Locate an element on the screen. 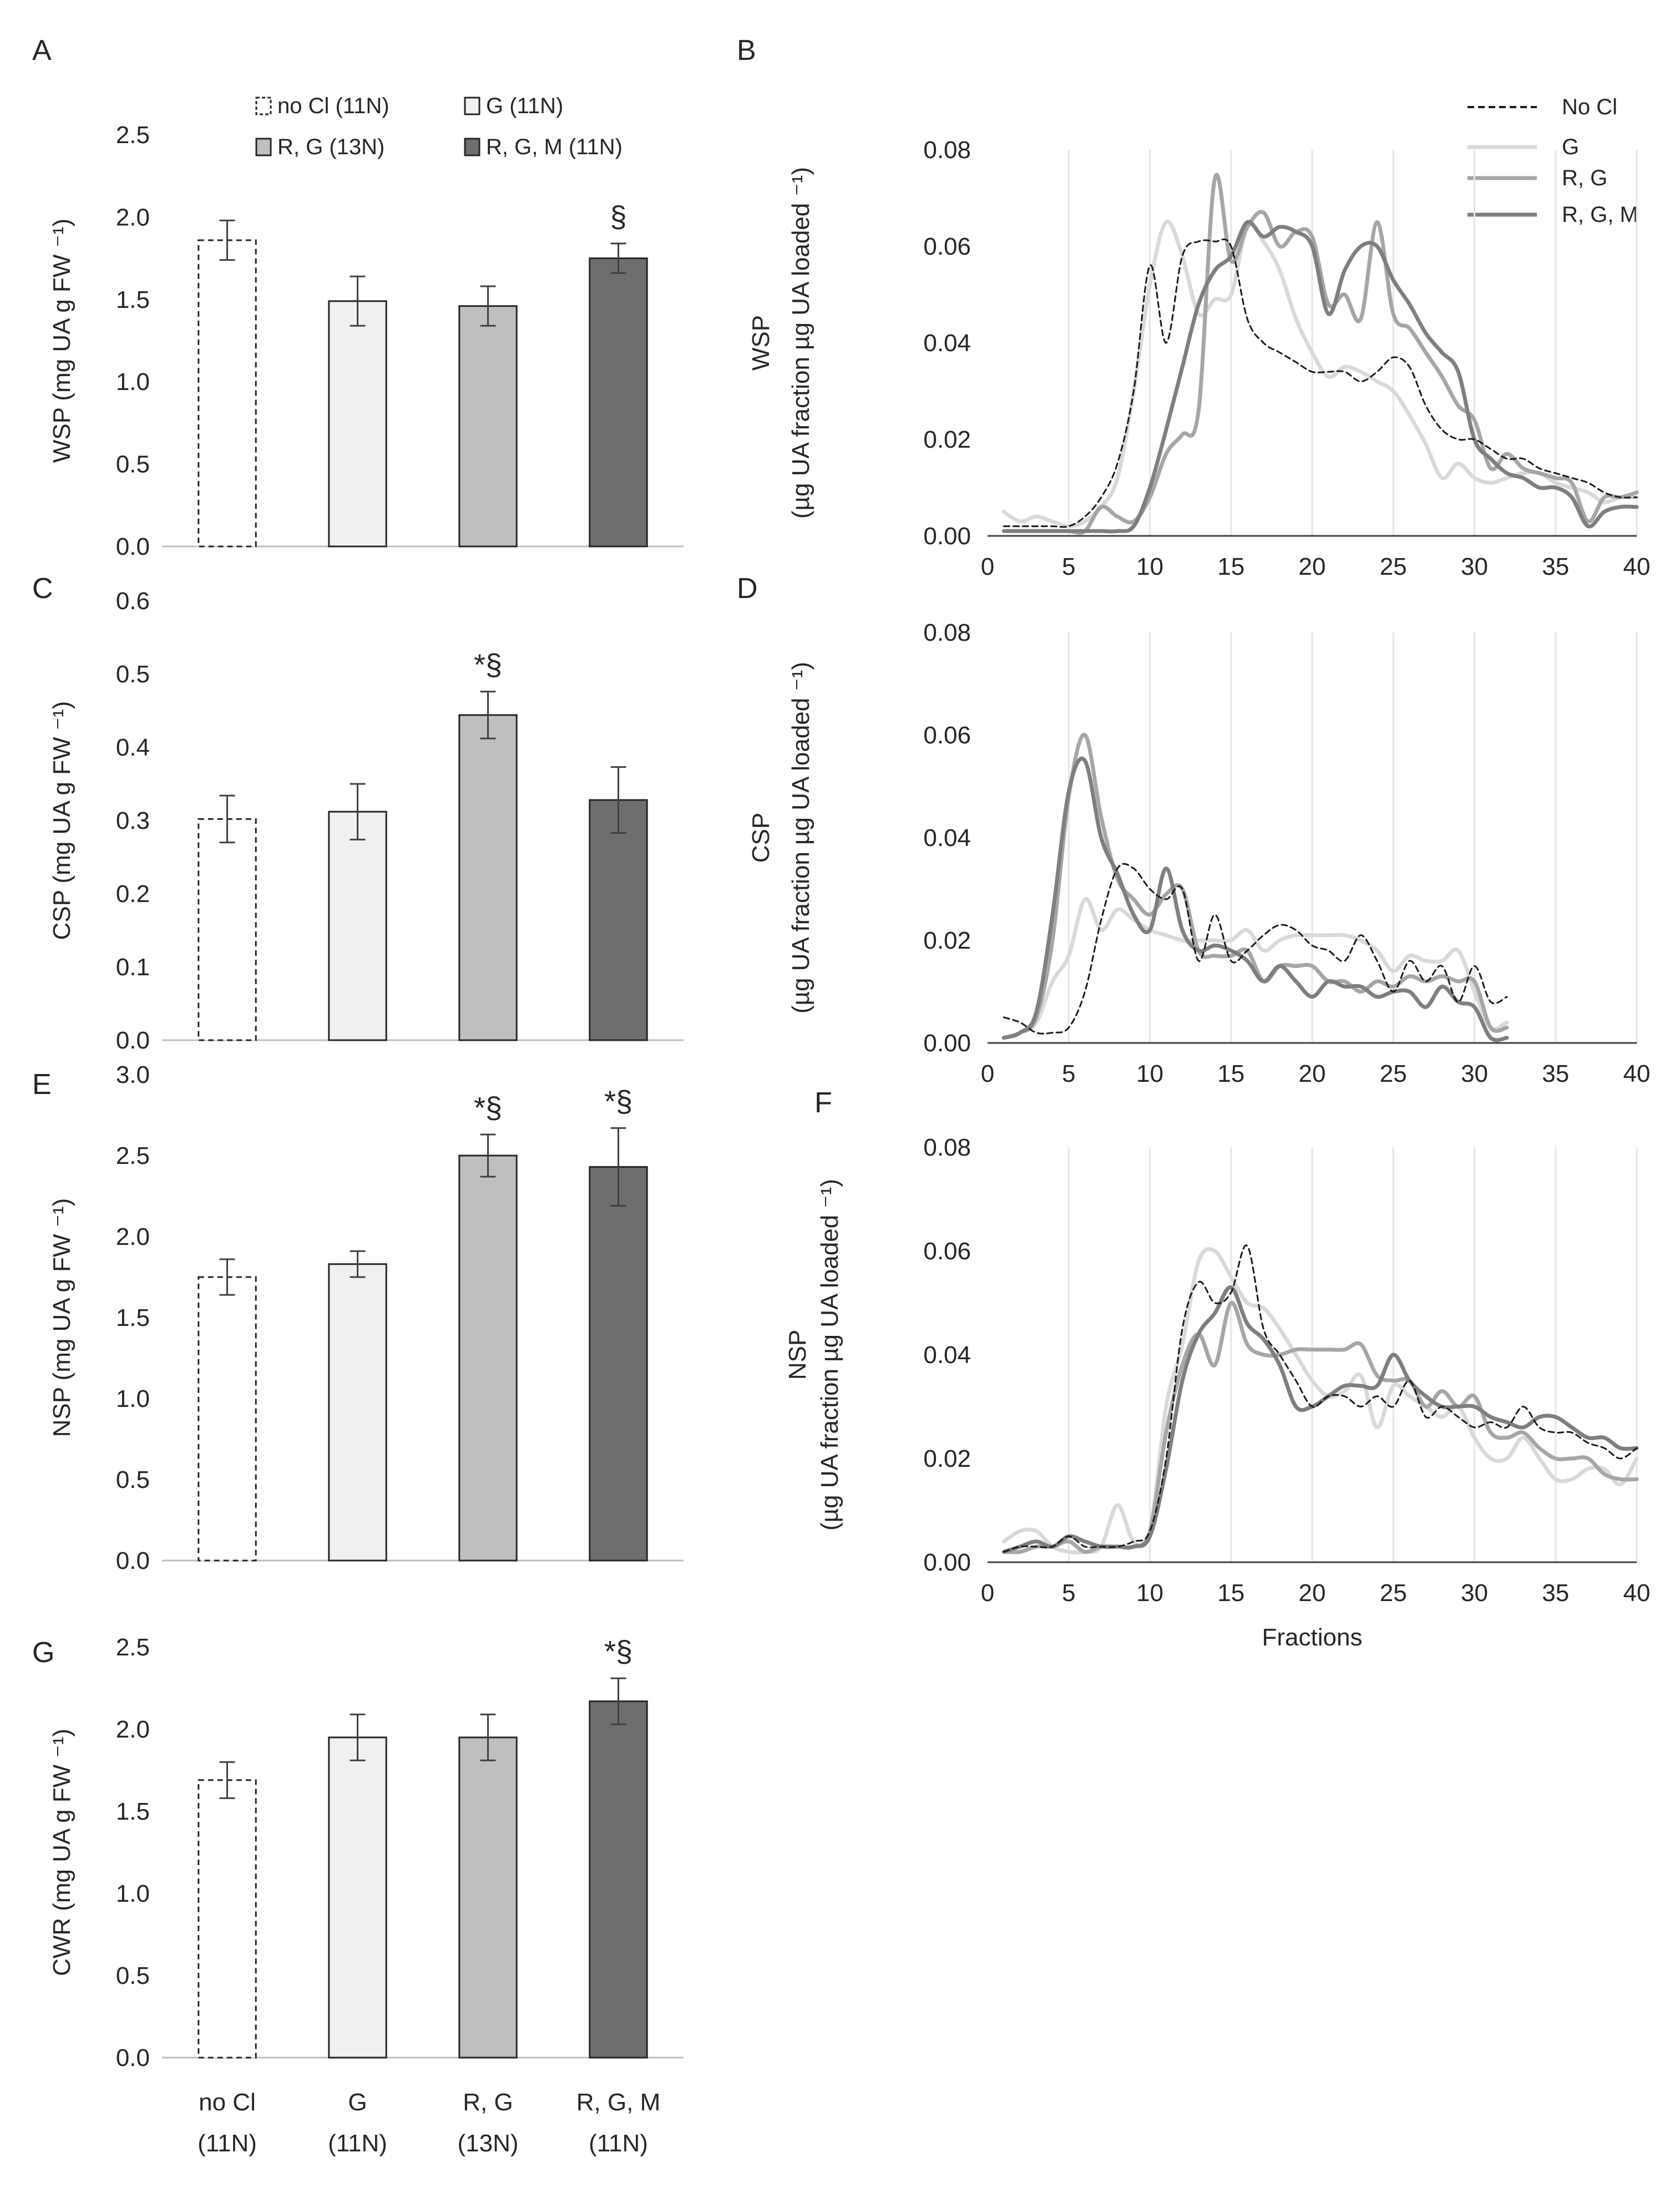  significance-label: § is located at coordinates (618, 217).